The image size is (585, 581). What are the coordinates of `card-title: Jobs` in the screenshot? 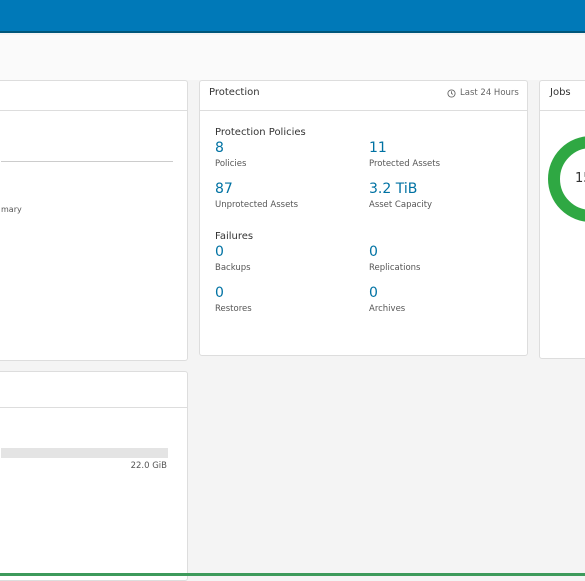 It's located at (560, 92).